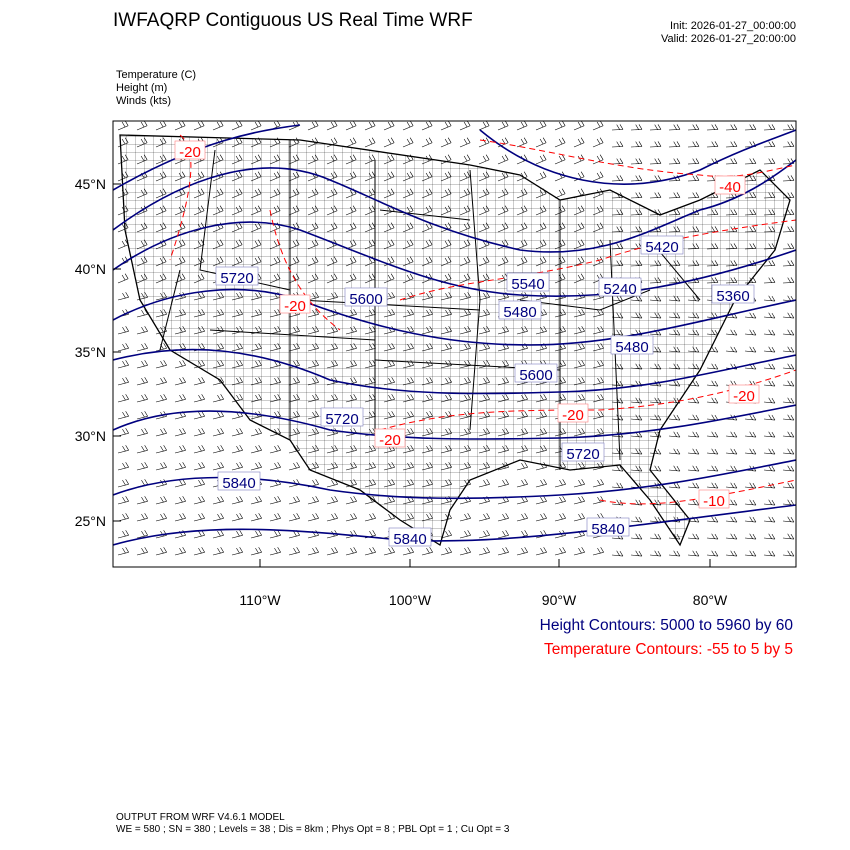  I want to click on temperature-contour, so click(305, 270).